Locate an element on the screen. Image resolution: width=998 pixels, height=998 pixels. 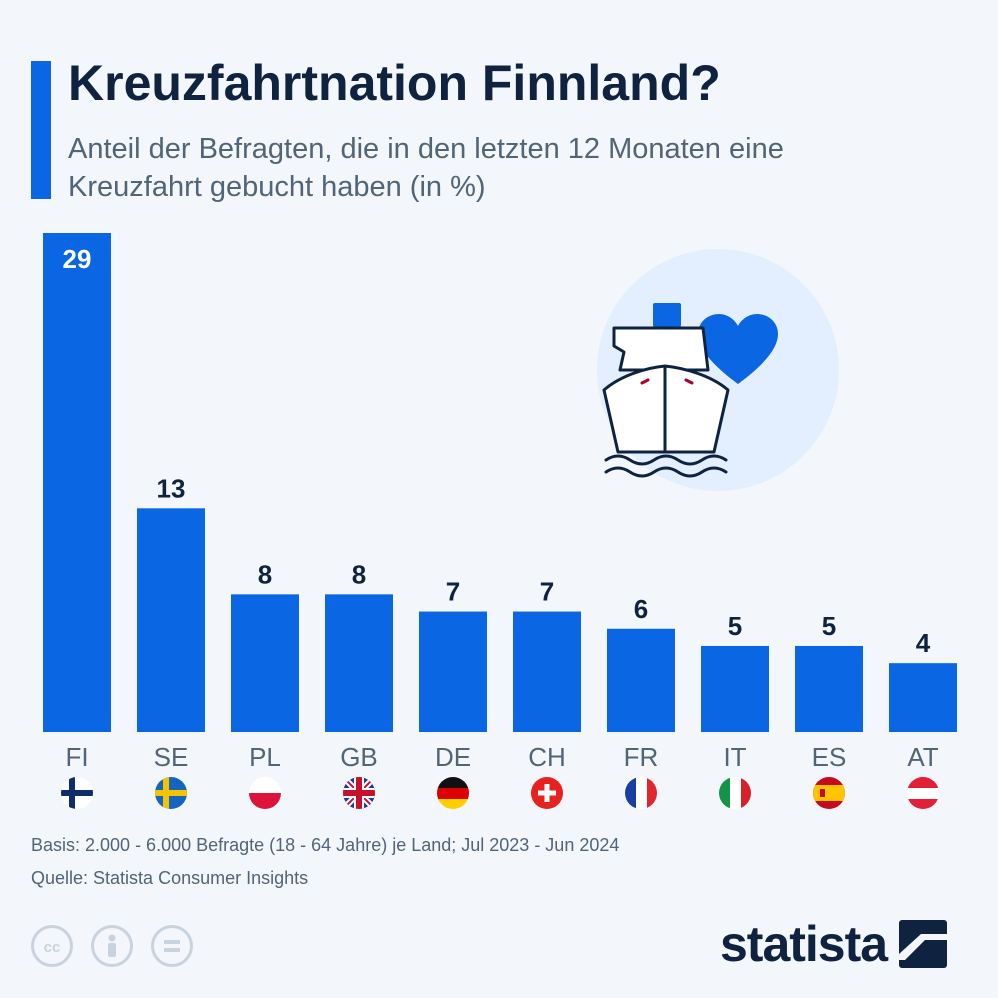
data-label-de: 7 is located at coordinates (453, 592).